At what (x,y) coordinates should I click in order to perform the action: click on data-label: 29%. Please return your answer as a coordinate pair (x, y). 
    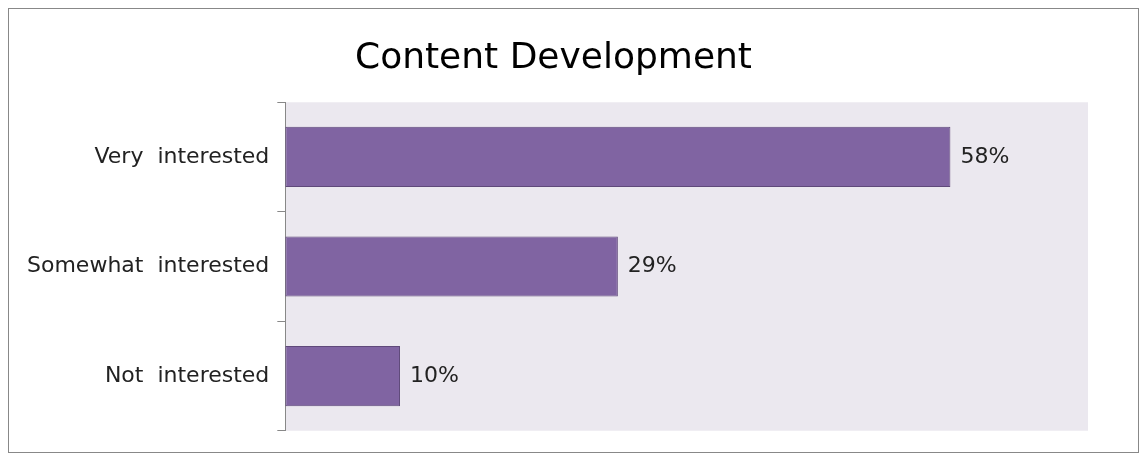
    Looking at the image, I should click on (652, 265).